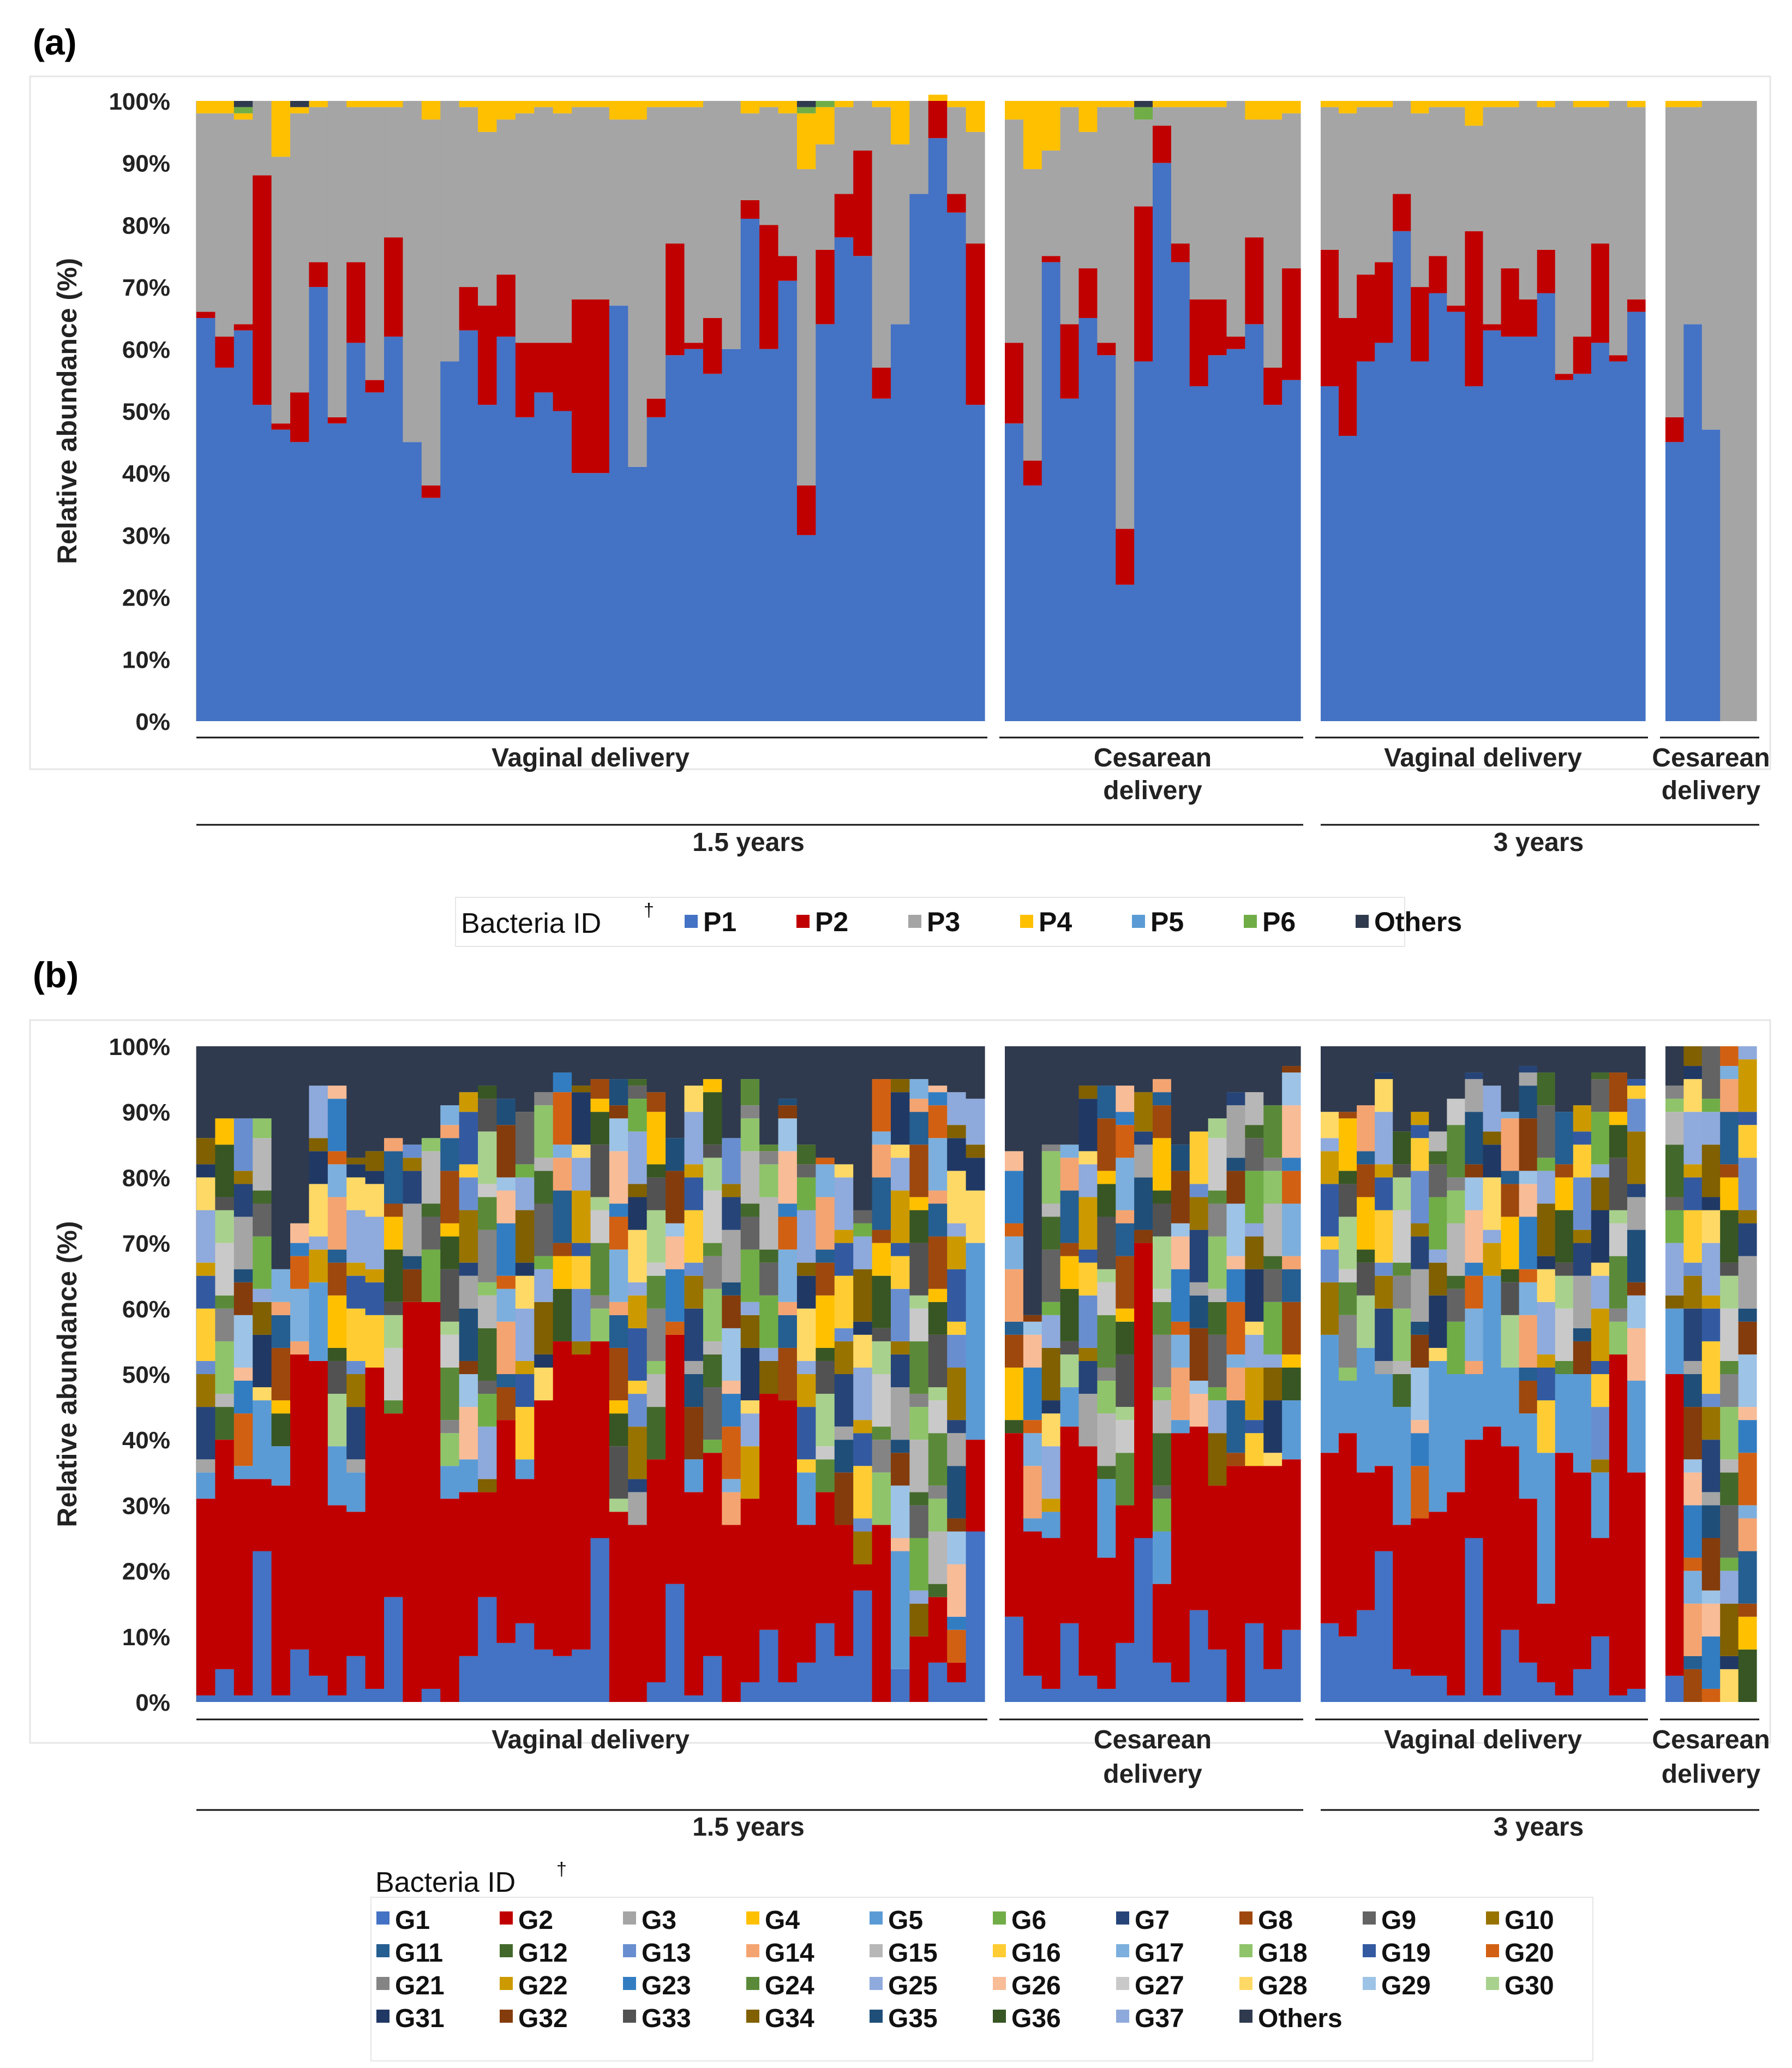 The image size is (1792, 2068). What do you see at coordinates (769, 1322) in the screenshot?
I see `bar-segment-g6` at bounding box center [769, 1322].